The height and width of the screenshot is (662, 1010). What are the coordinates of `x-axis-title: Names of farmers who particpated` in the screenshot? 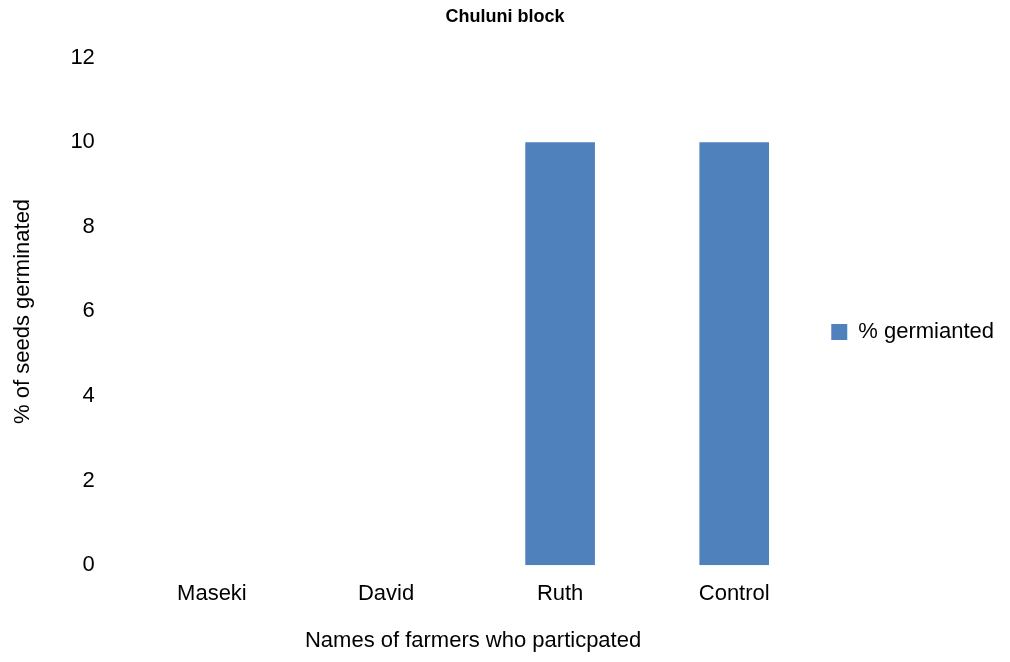 It's located at (473, 639).